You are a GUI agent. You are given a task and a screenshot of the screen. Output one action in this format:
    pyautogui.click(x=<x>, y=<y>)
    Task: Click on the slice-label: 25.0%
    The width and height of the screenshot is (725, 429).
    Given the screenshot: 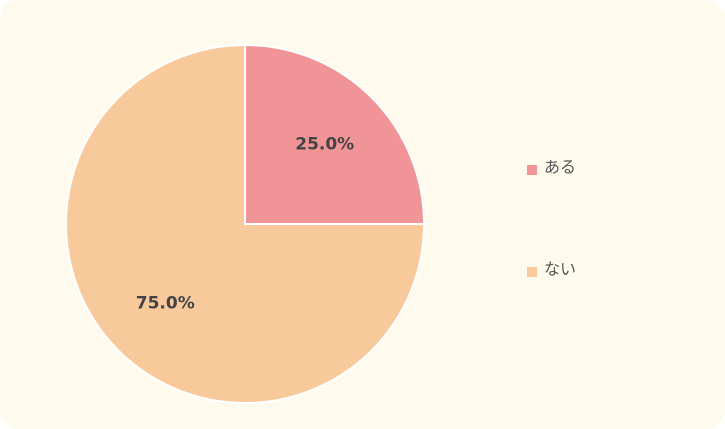 What is the action you would take?
    pyautogui.click(x=324, y=144)
    